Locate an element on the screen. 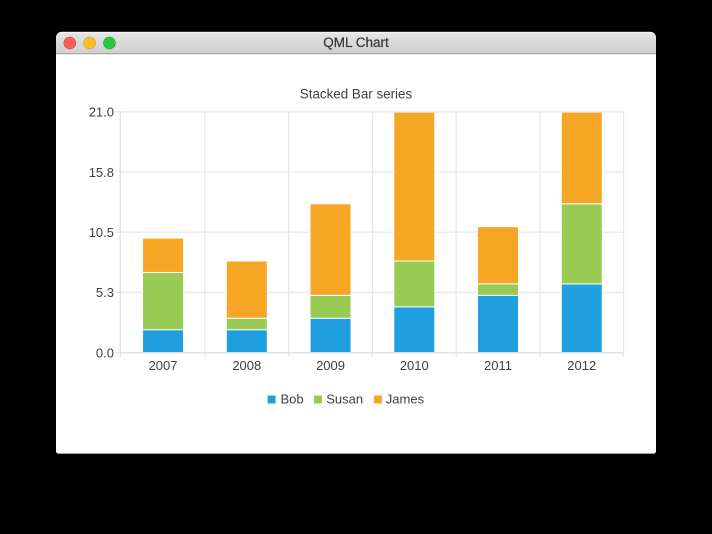  svg-text: 21.0 is located at coordinates (101, 112).